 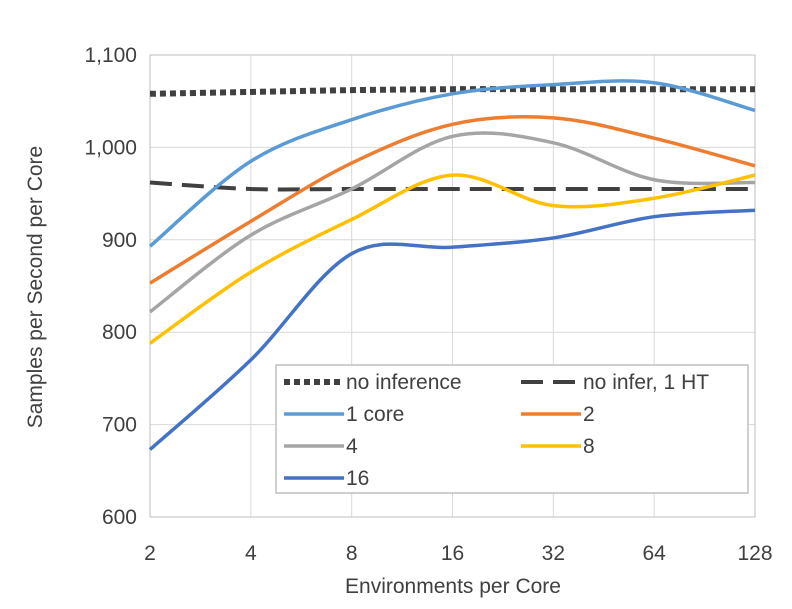 What do you see at coordinates (453, 586) in the screenshot?
I see `x-axis-label: Environments per Core` at bounding box center [453, 586].